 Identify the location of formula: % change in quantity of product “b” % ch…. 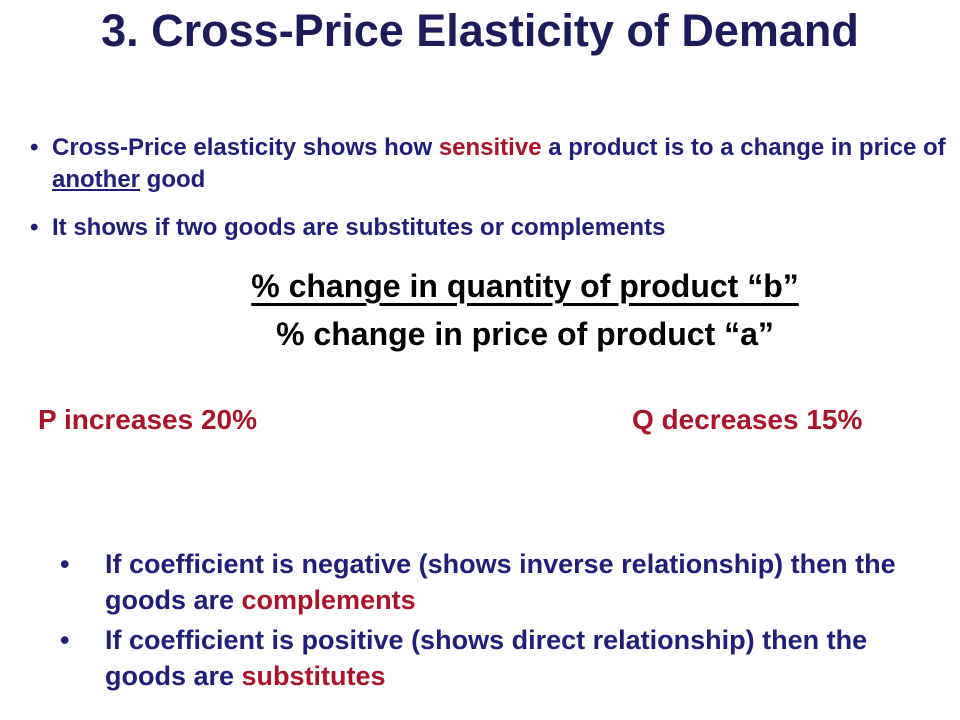
(525, 310).